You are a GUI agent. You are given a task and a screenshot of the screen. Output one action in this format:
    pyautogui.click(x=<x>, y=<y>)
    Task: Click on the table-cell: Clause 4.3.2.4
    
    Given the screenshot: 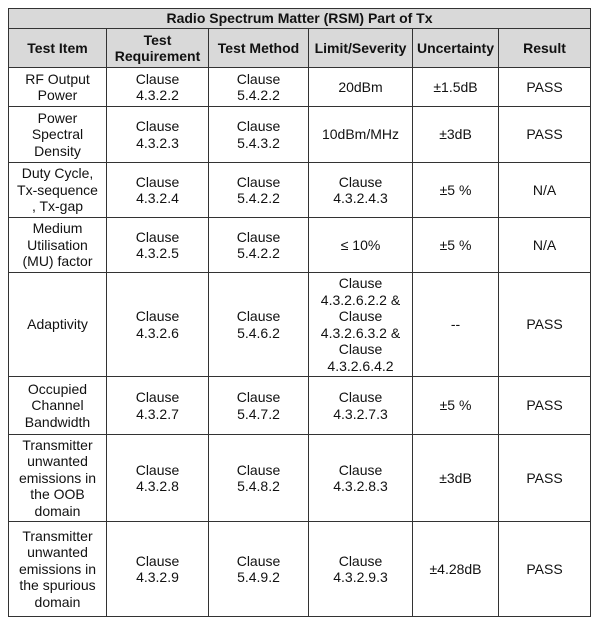 What is the action you would take?
    pyautogui.click(x=157, y=190)
    